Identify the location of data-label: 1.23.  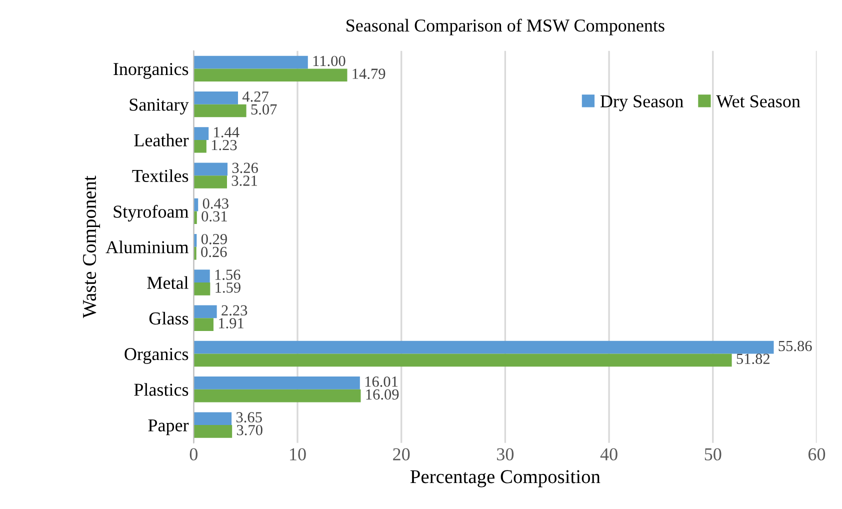
(224, 145).